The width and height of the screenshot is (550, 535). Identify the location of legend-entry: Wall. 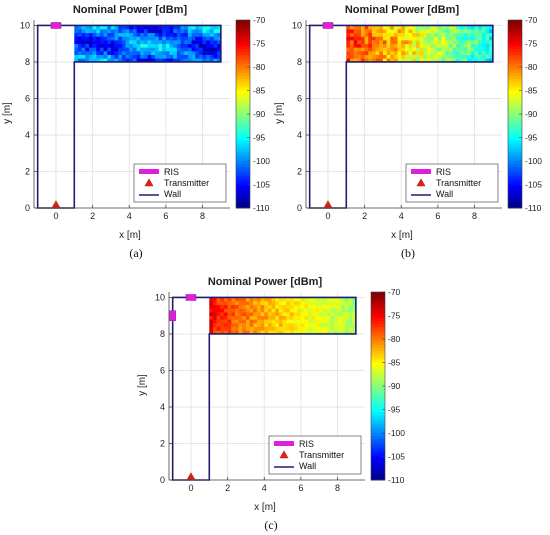
(172, 194).